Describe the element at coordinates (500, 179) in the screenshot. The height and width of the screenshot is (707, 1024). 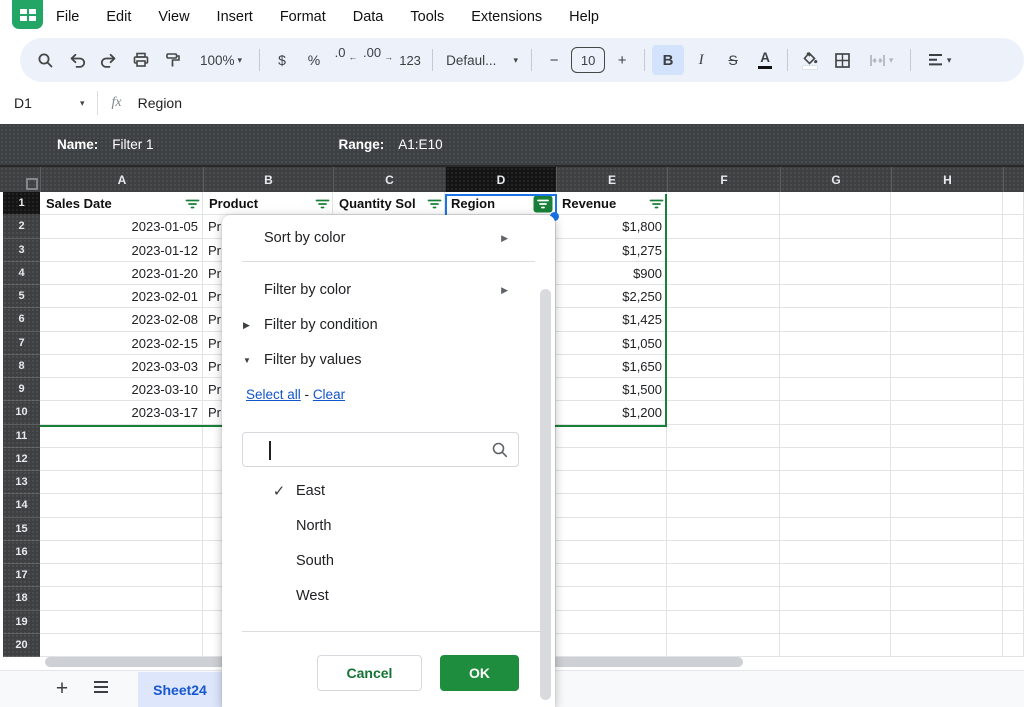
I see `column-header-D: D` at that location.